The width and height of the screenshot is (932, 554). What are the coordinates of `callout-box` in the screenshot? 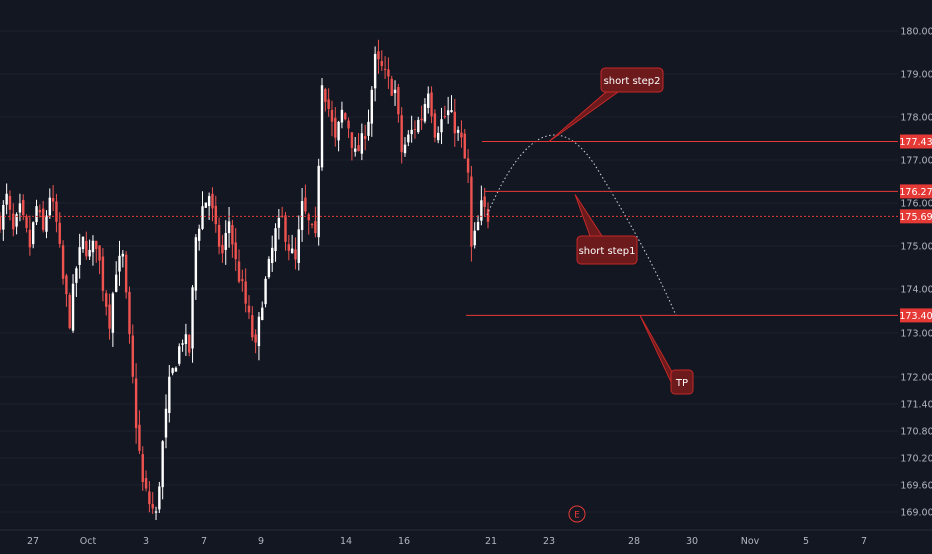 It's located at (632, 80).